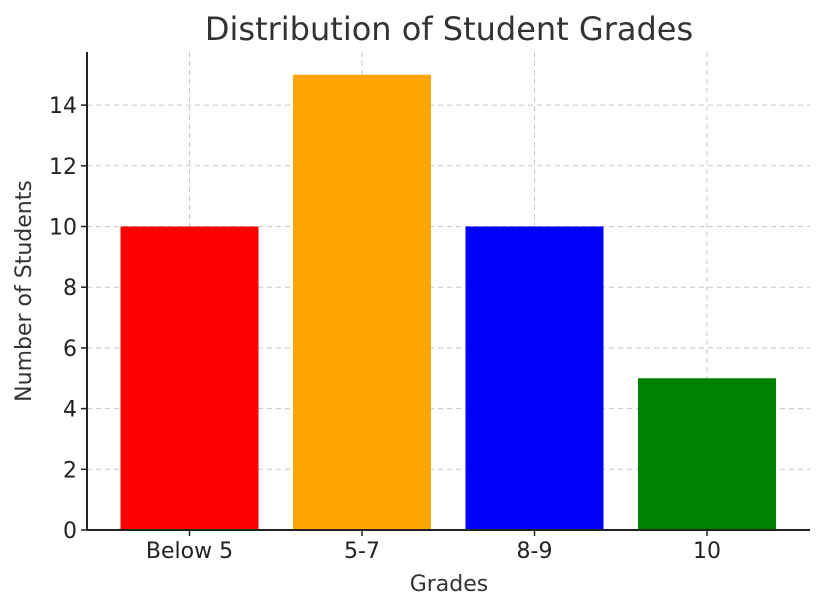  Describe the element at coordinates (70, 410) in the screenshot. I see `y-tick-label: 4` at that location.